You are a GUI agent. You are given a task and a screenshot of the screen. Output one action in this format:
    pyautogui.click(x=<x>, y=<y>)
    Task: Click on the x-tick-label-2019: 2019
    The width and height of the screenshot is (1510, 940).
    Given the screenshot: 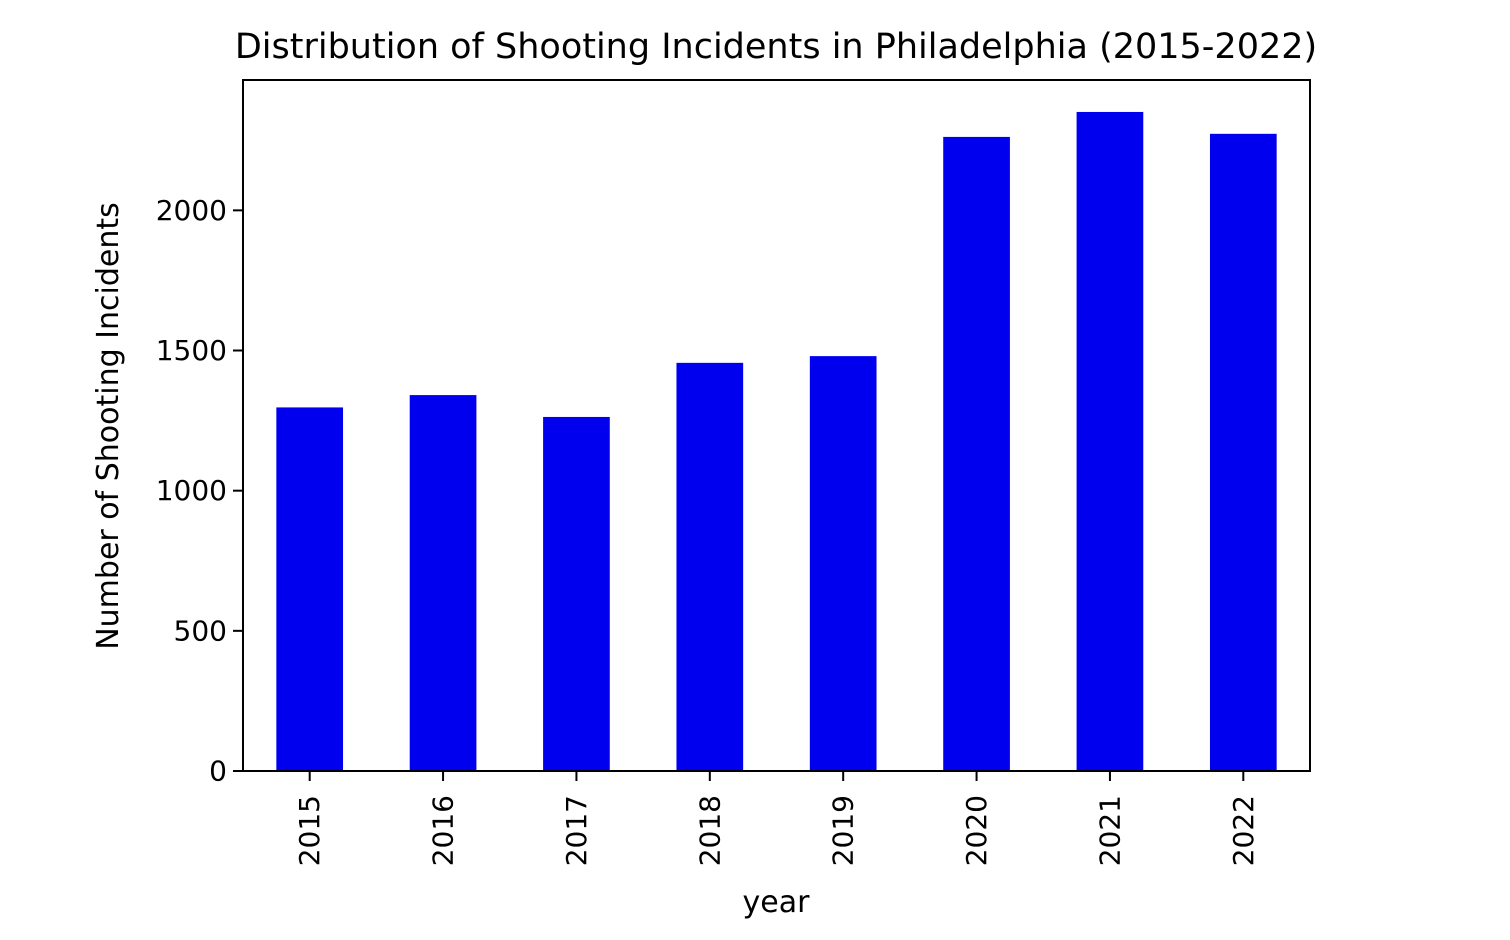 What is the action you would take?
    pyautogui.click(x=843, y=830)
    